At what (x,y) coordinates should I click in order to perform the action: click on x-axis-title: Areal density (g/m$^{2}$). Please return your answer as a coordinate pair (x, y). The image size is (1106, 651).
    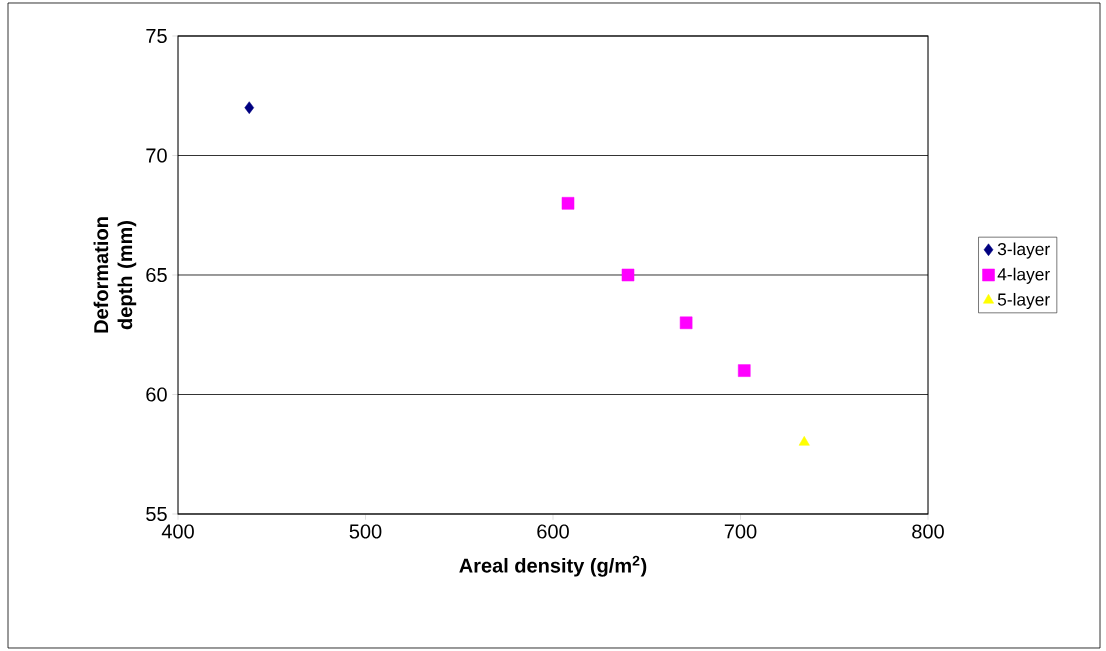
    Looking at the image, I should click on (553, 566).